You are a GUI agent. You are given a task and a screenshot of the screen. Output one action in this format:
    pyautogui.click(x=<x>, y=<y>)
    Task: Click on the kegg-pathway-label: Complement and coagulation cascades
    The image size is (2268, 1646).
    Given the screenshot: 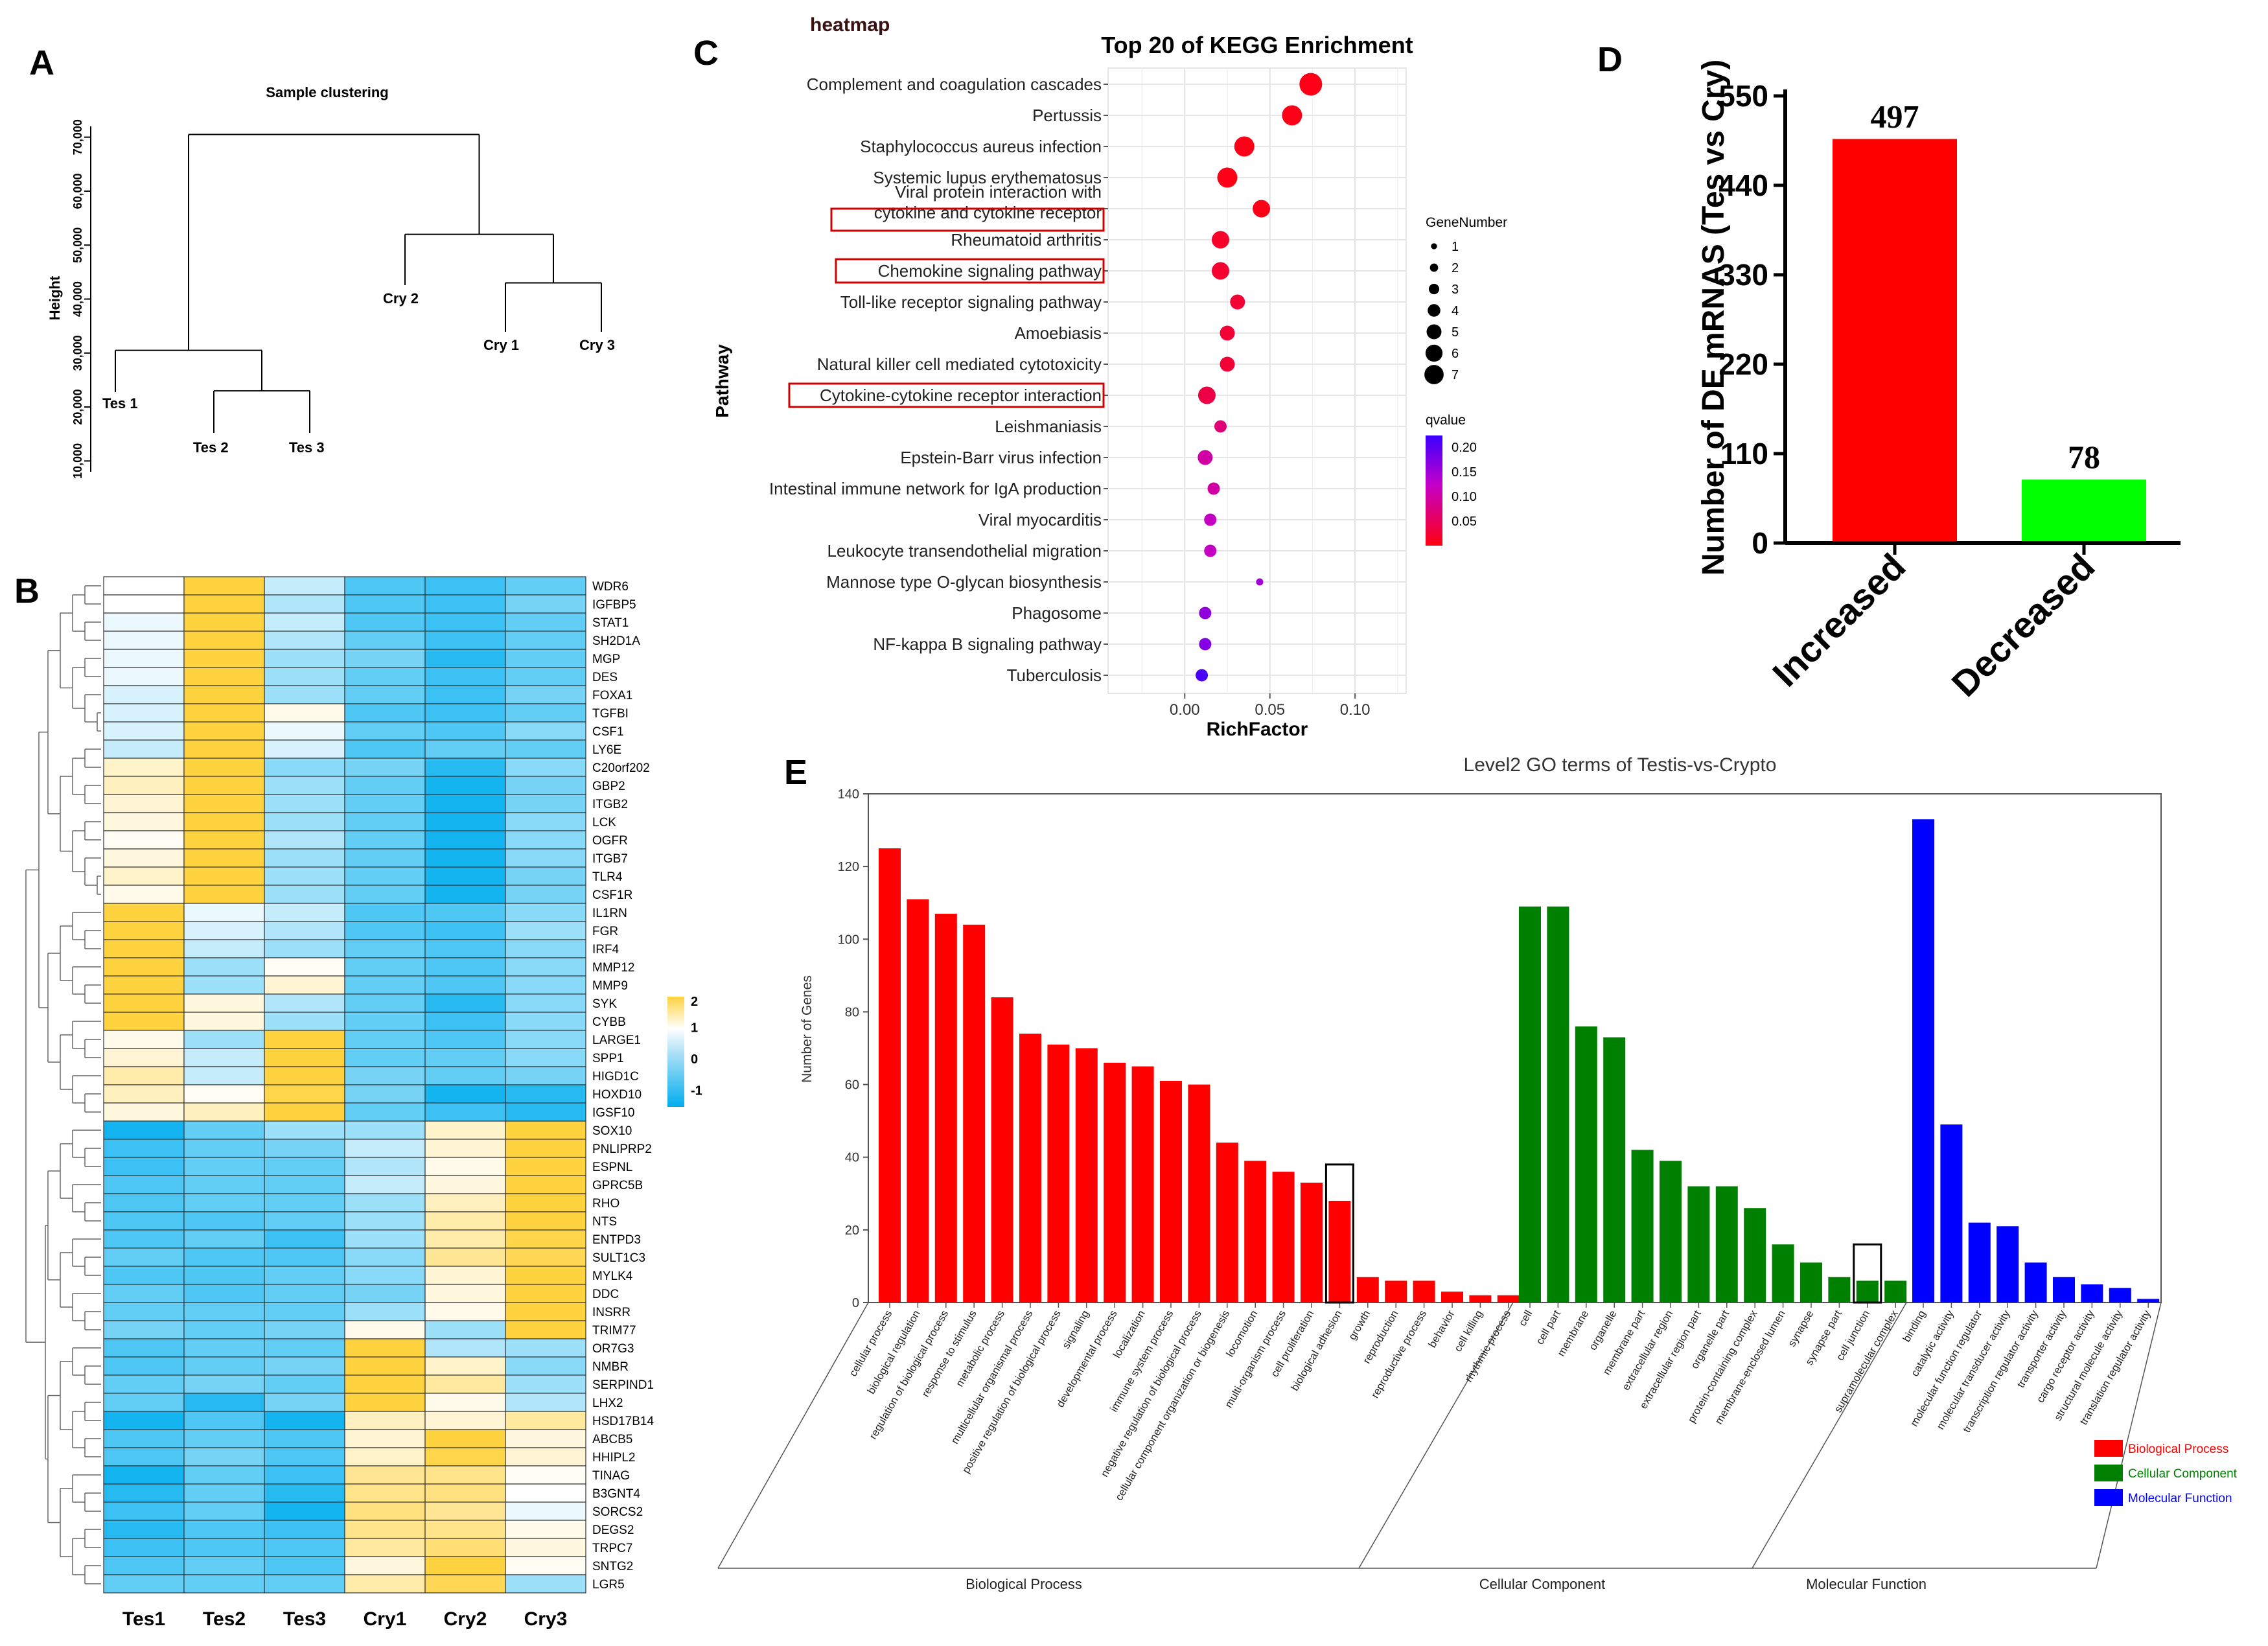 What is the action you would take?
    pyautogui.click(x=954, y=84)
    